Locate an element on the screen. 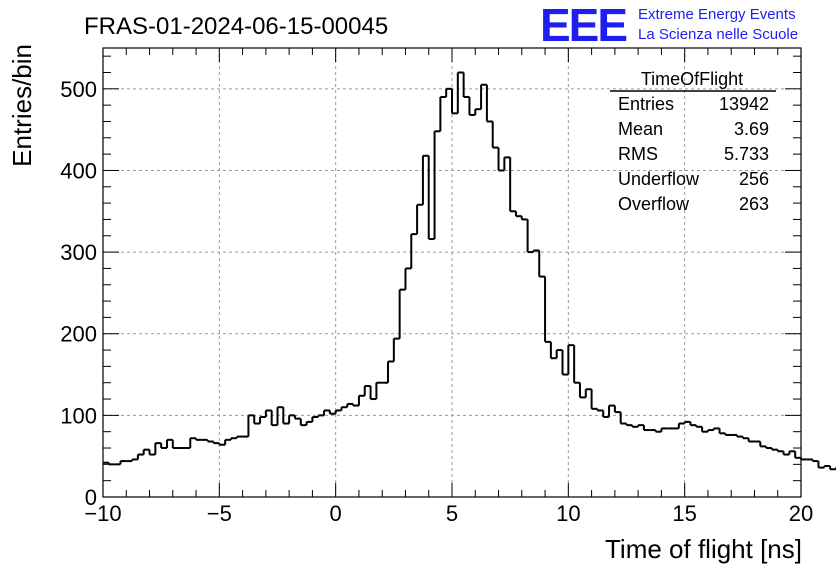  logo-line1: Extreme Energy Events is located at coordinates (717, 14).